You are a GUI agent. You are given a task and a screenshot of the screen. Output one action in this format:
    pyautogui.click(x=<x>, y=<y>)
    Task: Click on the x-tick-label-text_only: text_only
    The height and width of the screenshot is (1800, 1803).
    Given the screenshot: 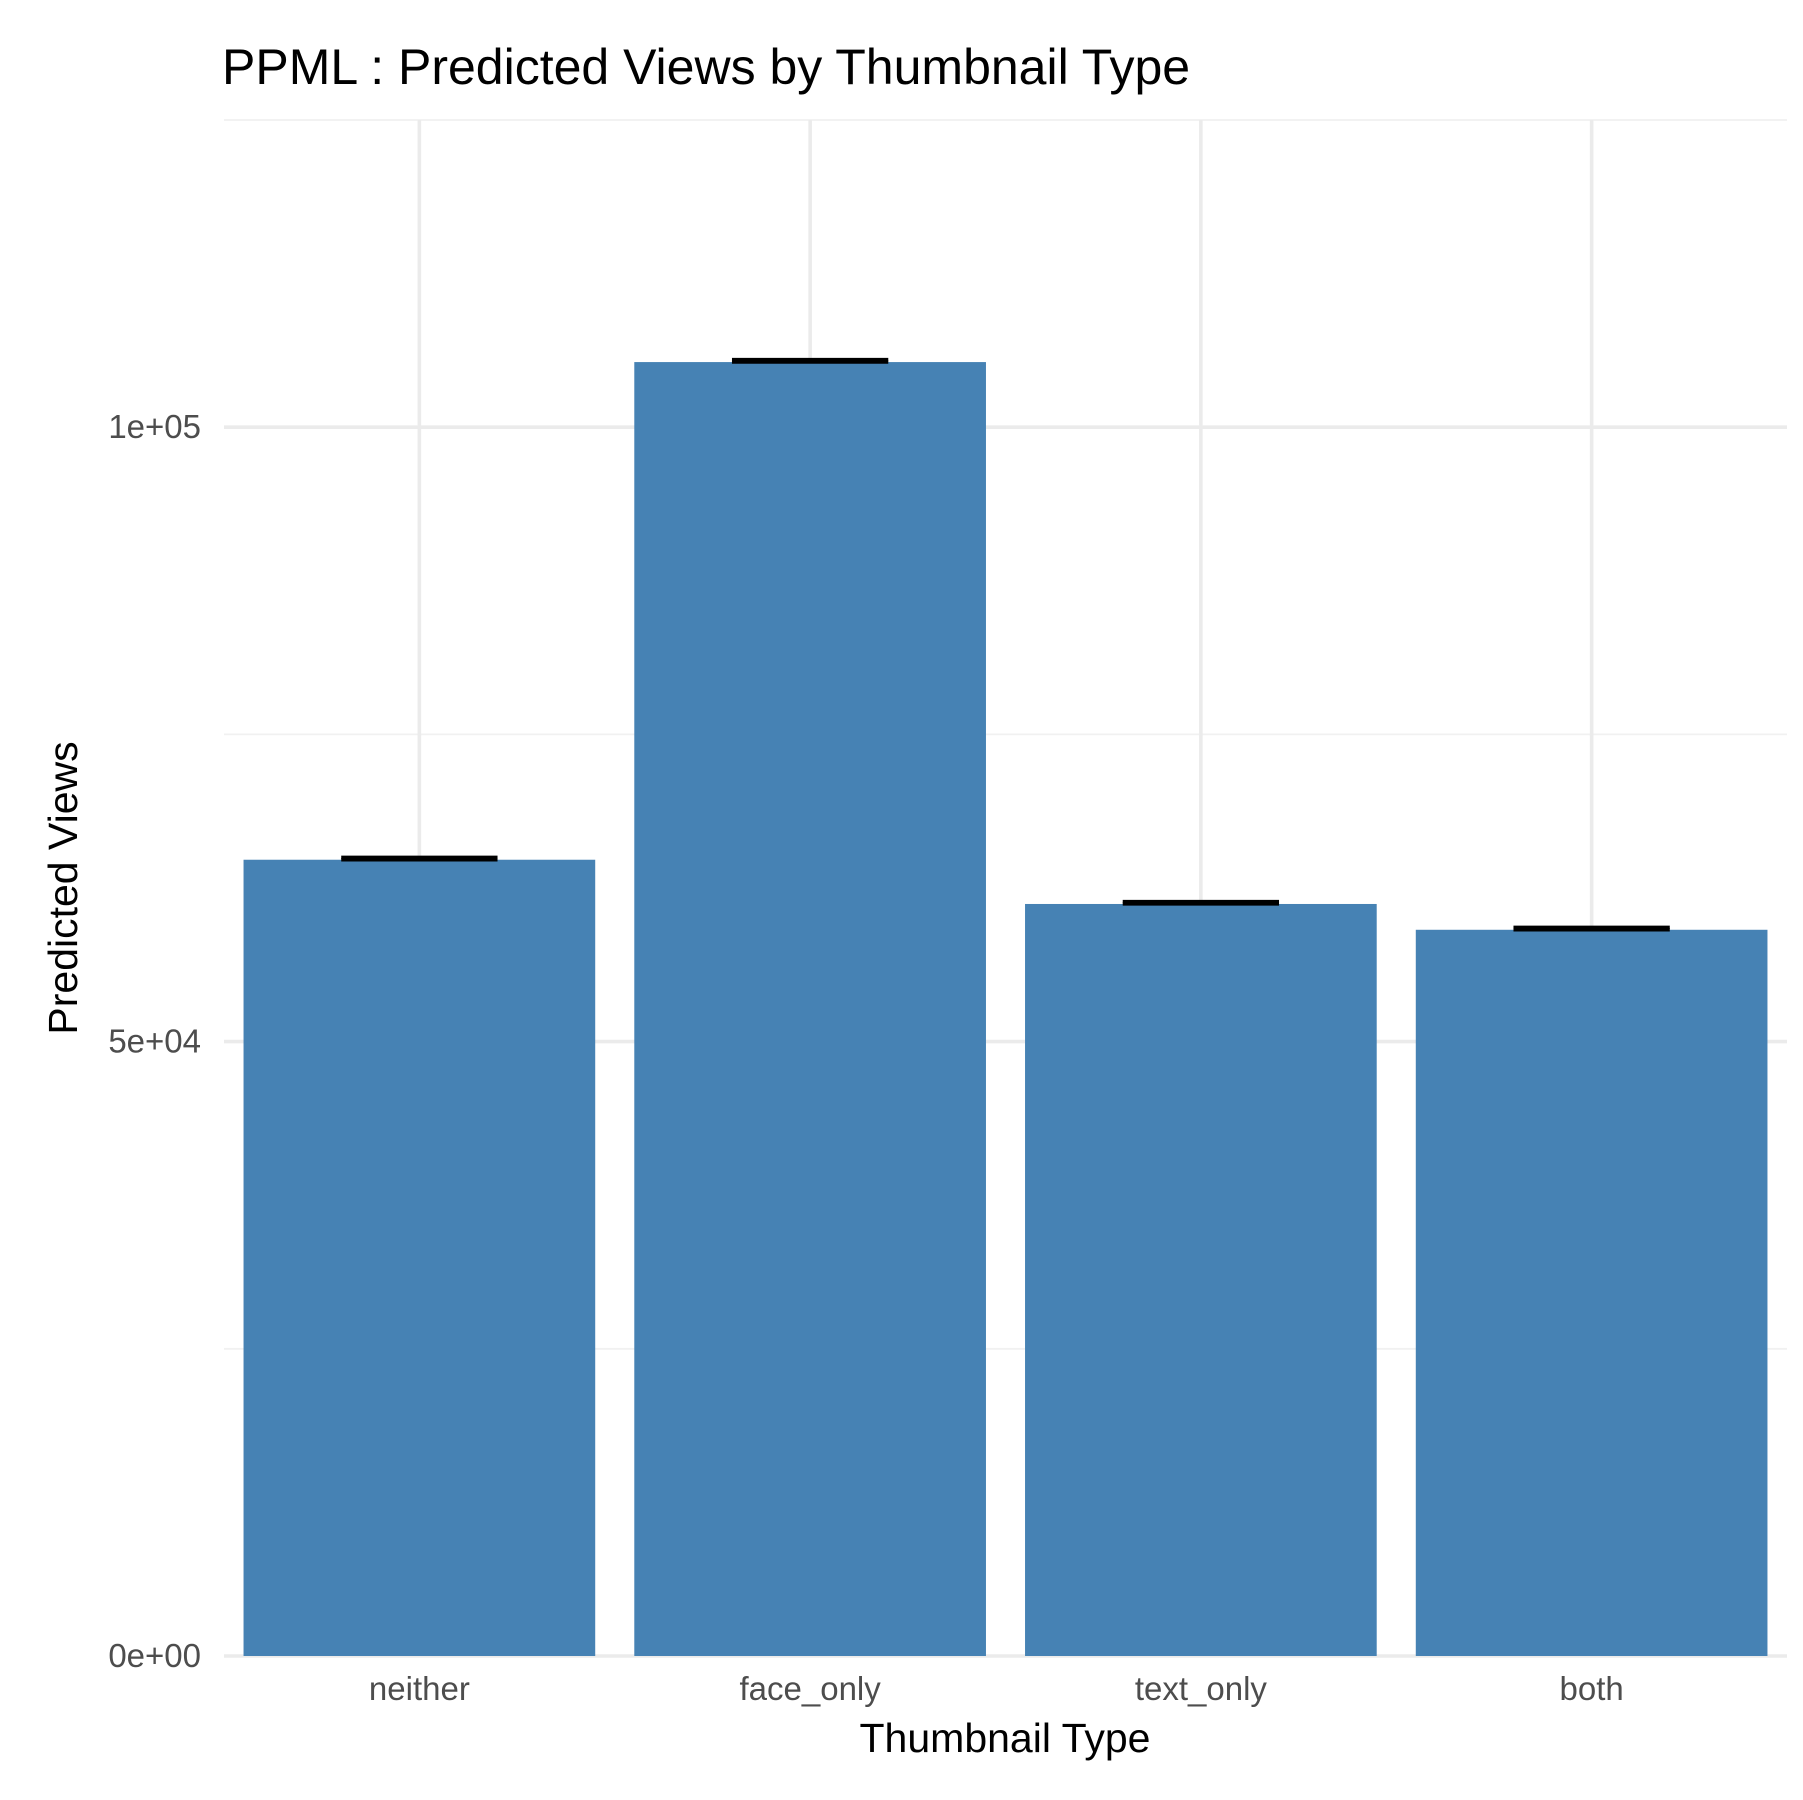 What is the action you would take?
    pyautogui.click(x=1201, y=1688)
    